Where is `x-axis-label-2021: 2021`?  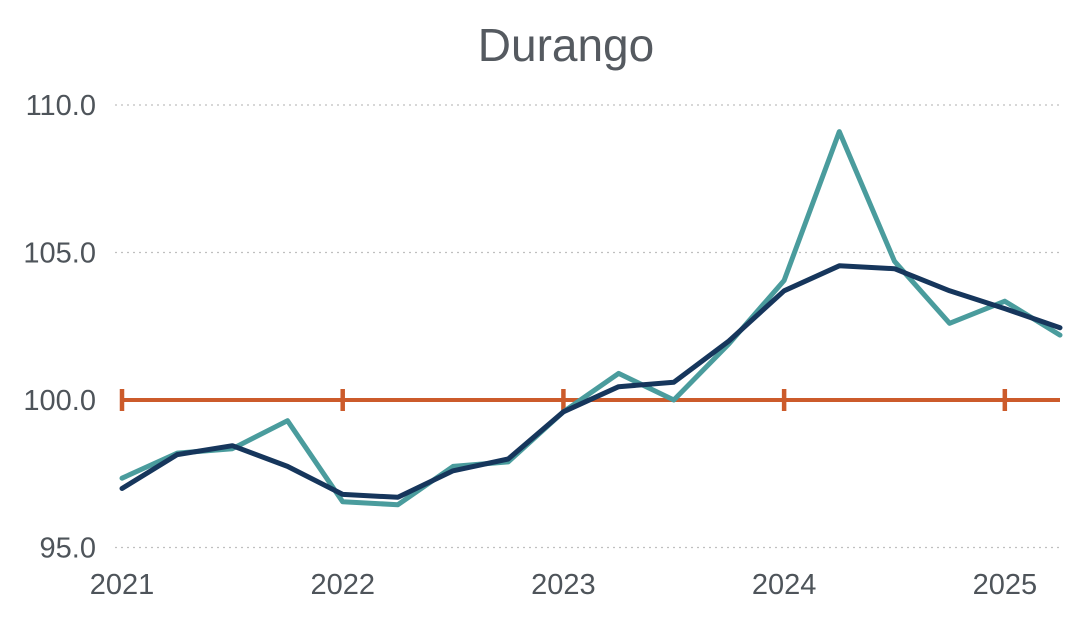 x-axis-label-2021: 2021 is located at coordinates (122, 585).